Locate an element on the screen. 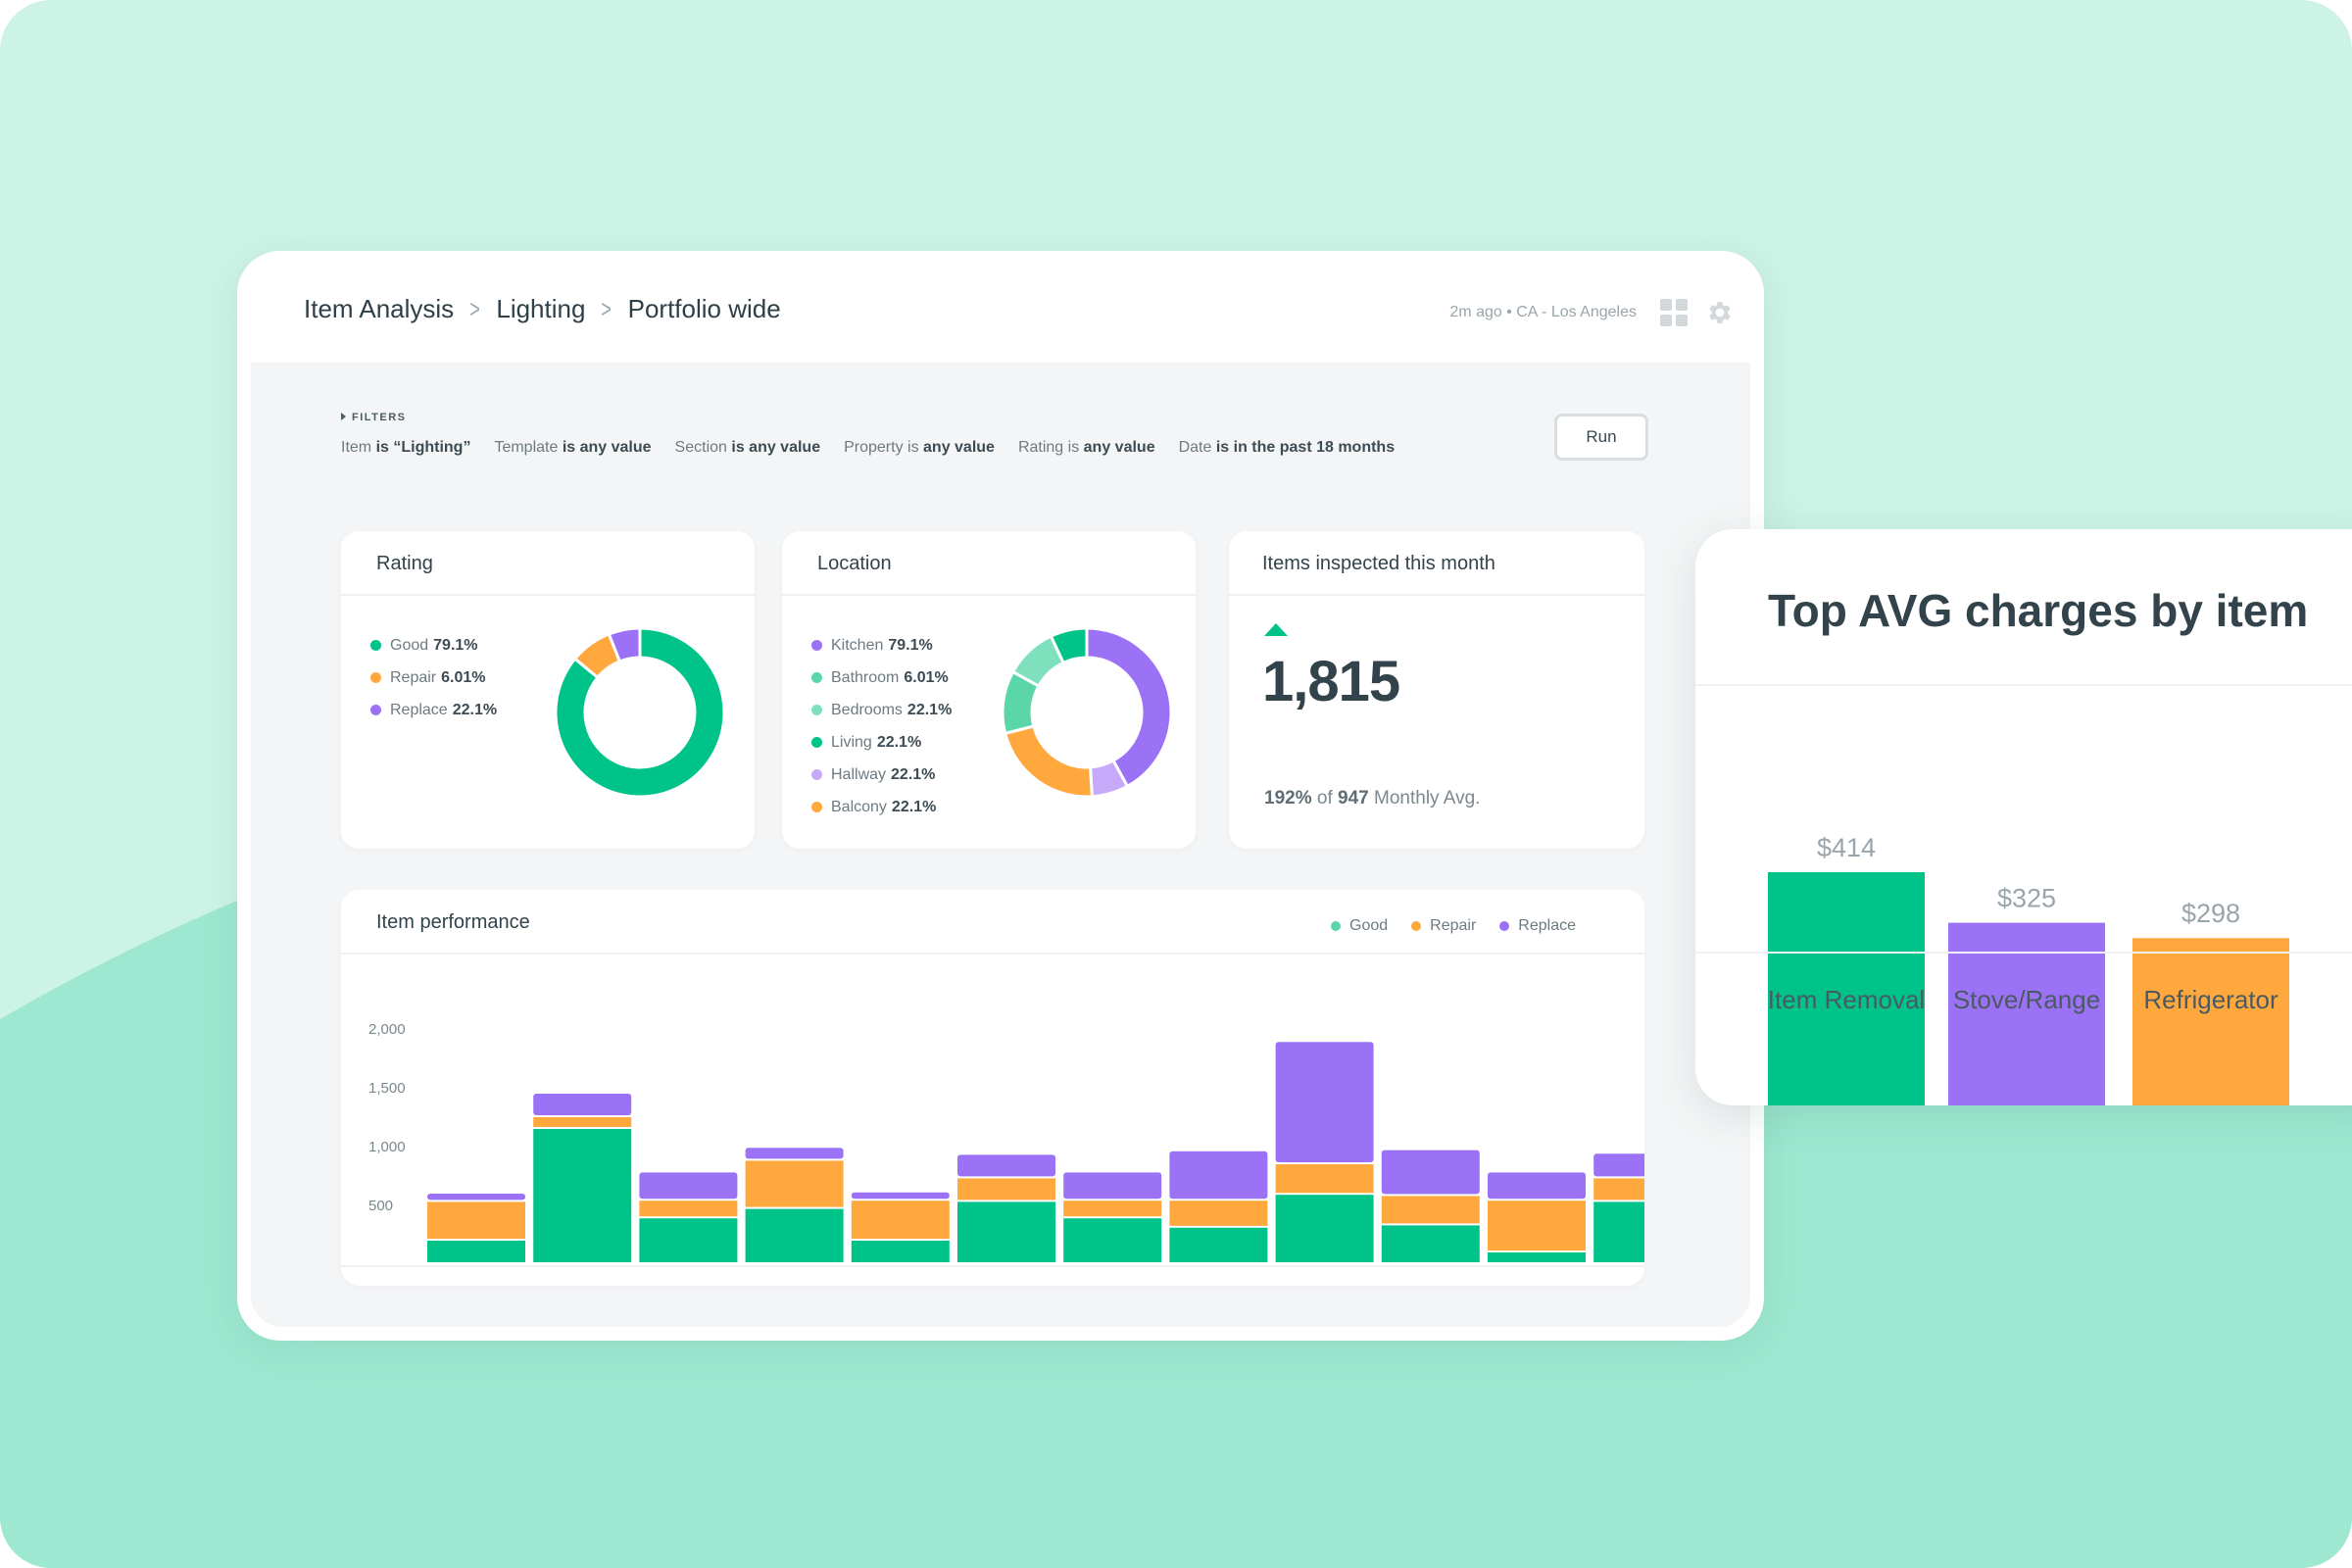 This screenshot has width=2352, height=1568. bar-item-removal is located at coordinates (1846, 988).